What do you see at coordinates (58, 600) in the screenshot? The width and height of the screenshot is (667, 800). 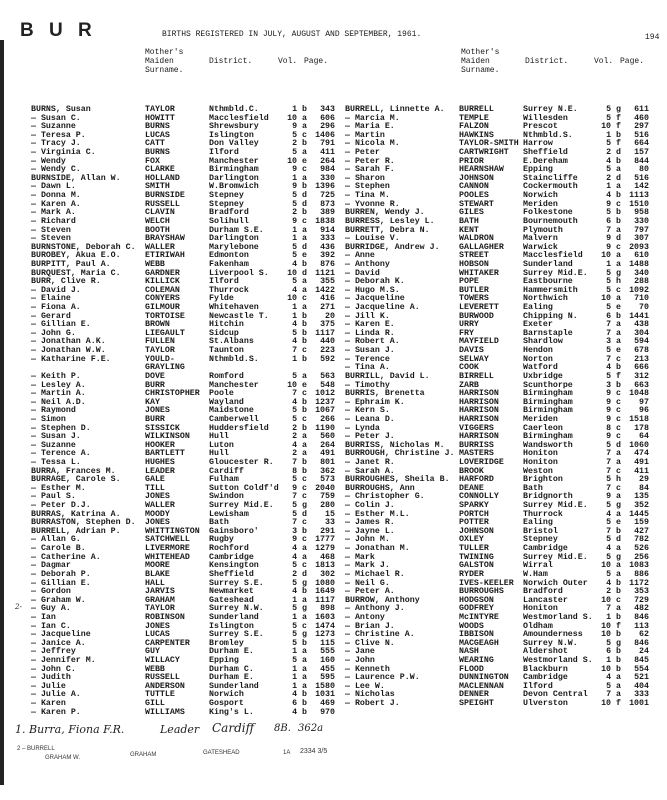 I see `entry-name: — Graham W.` at bounding box center [58, 600].